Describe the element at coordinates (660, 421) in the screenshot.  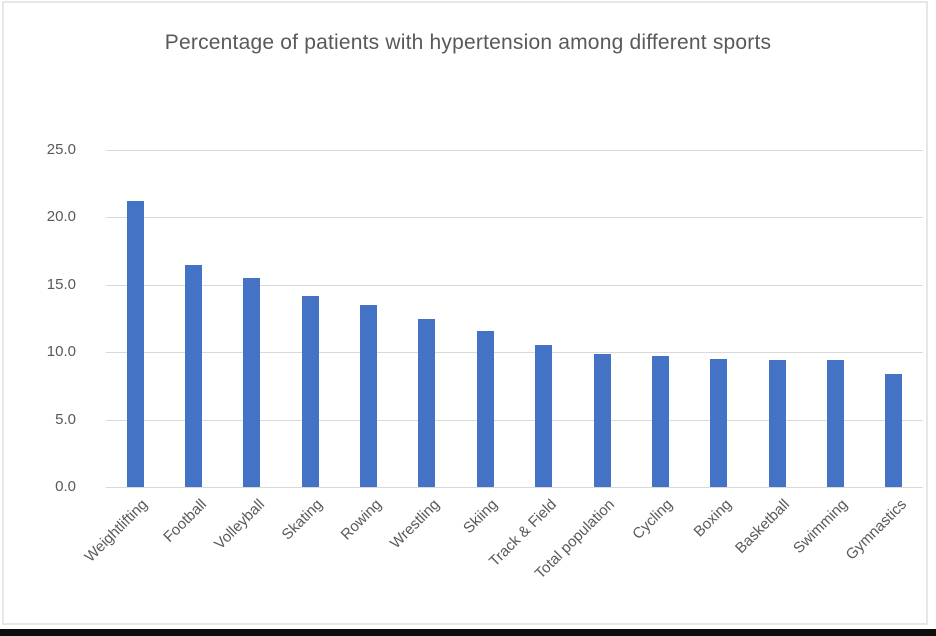
I see `bar-cycling` at that location.